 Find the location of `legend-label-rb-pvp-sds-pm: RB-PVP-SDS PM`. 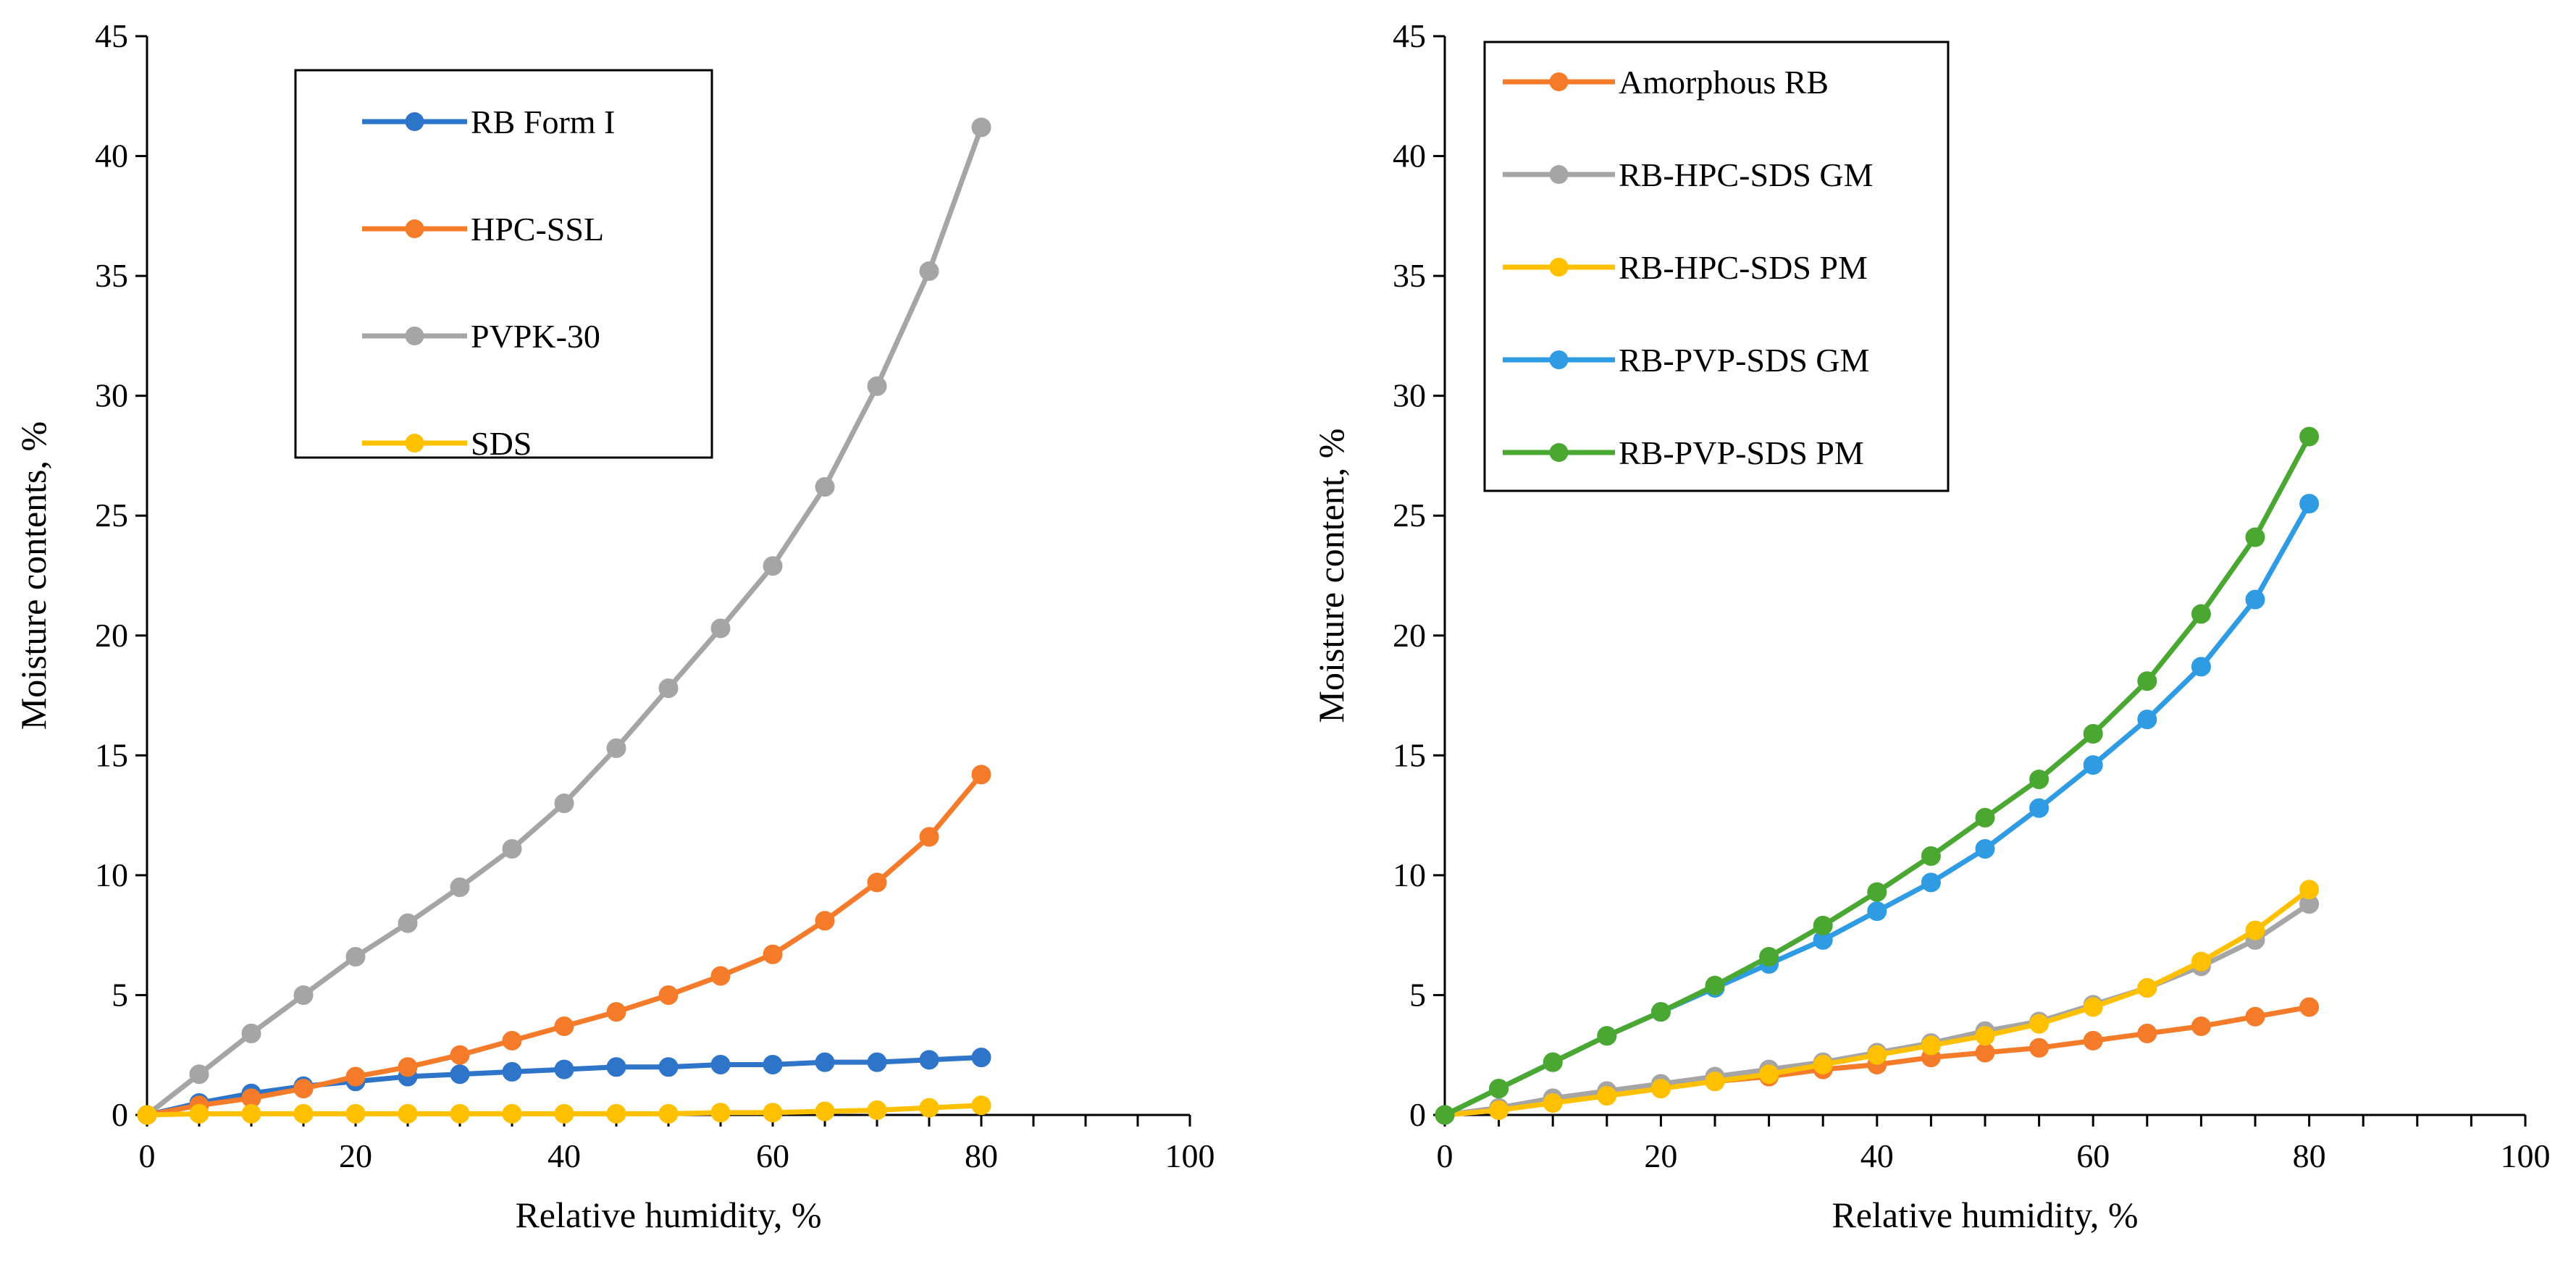

legend-label-rb-pvp-sds-pm: RB-PVP-SDS PM is located at coordinates (1741, 452).